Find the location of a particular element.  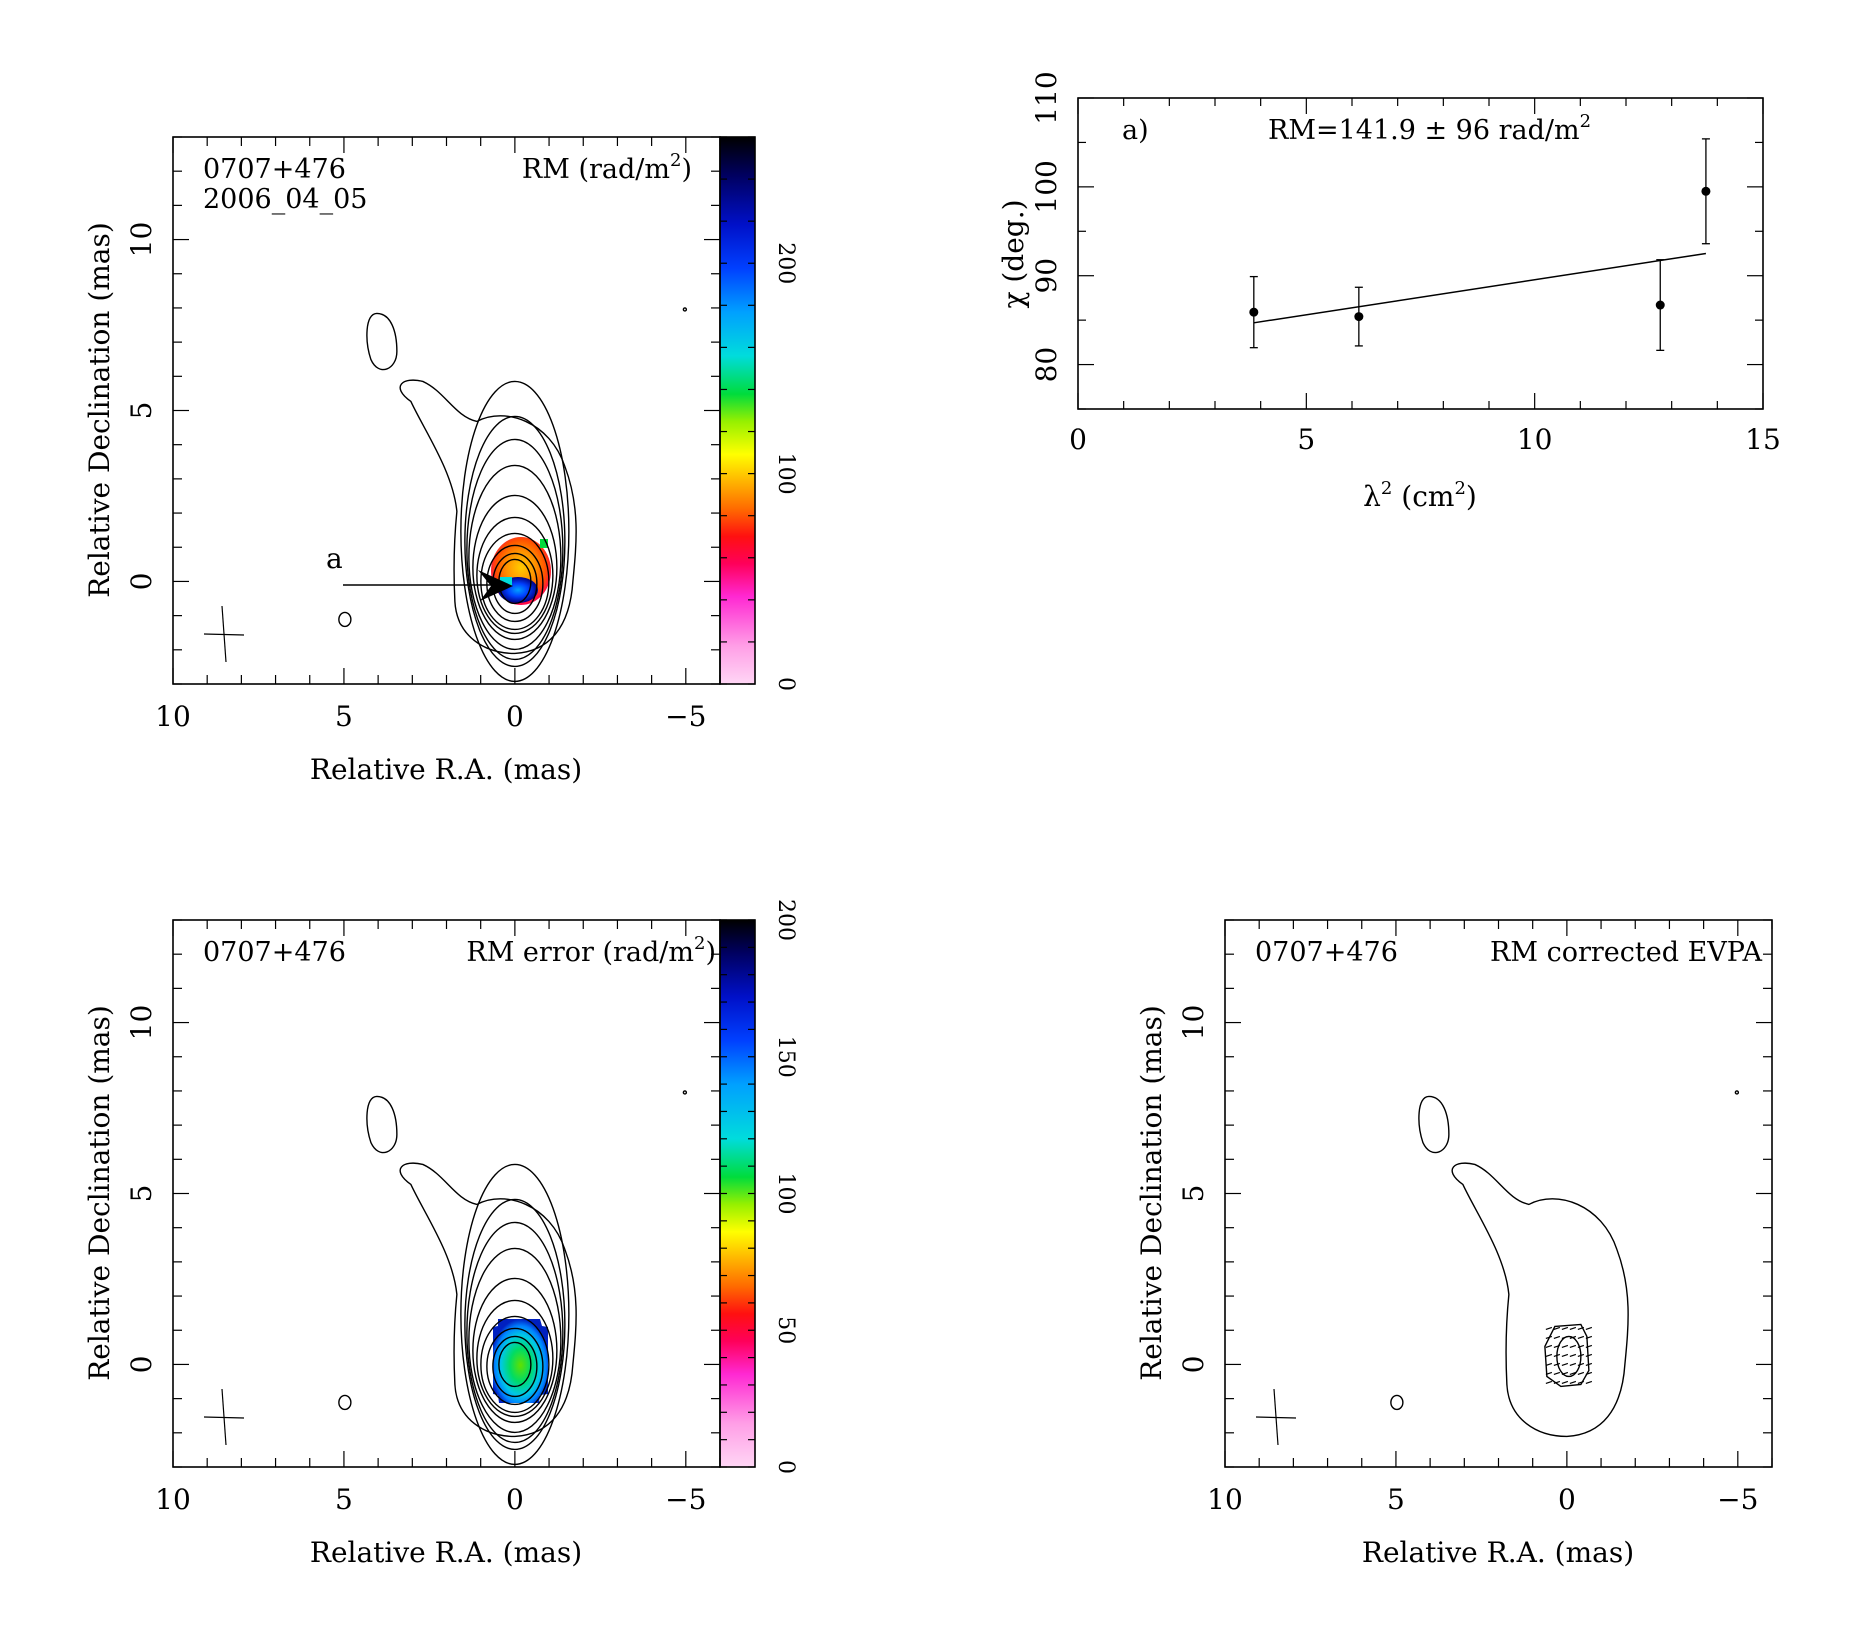

polarized-region-contour is located at coordinates (1567, 1355).